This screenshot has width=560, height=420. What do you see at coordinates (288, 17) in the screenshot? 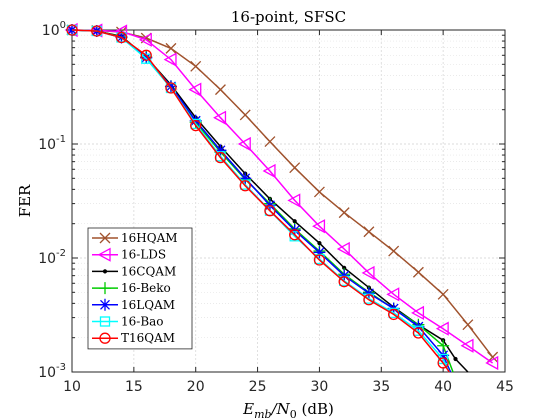
I see `chart-title: 16-point, SFSC` at bounding box center [288, 17].